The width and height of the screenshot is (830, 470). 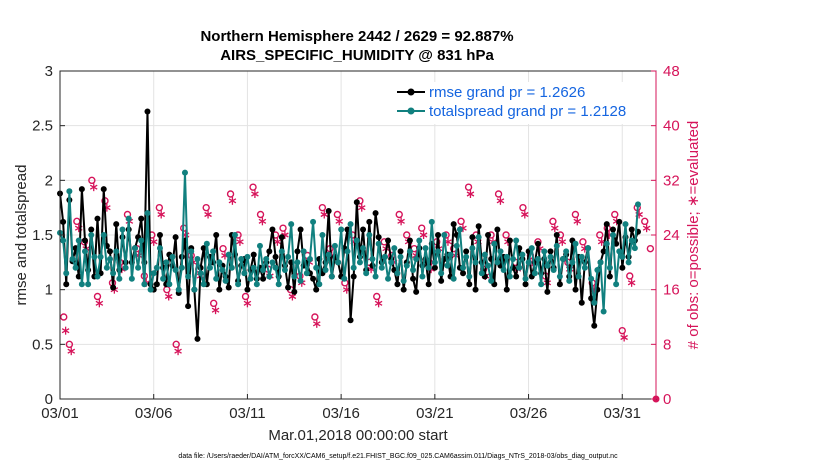 What do you see at coordinates (49, 71) in the screenshot?
I see `y-tick-label-left: 3` at bounding box center [49, 71].